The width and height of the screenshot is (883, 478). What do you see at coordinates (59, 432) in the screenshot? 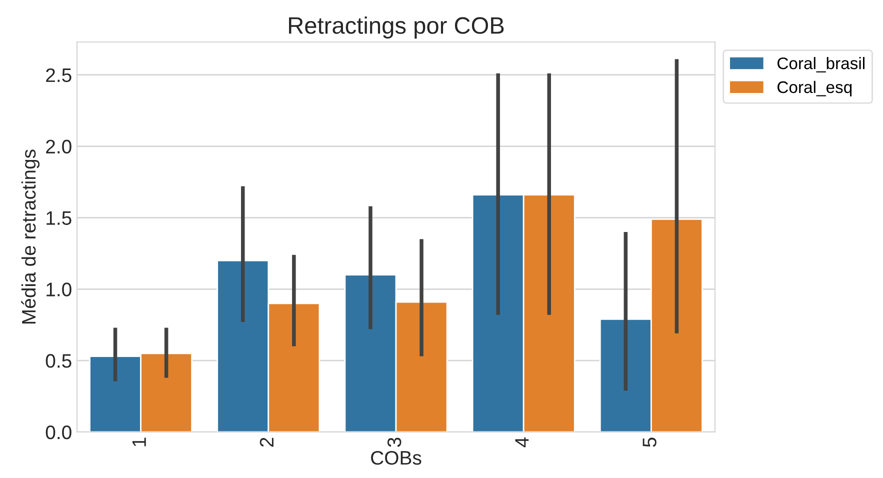
I see `y-tick-label: 0.0` at bounding box center [59, 432].